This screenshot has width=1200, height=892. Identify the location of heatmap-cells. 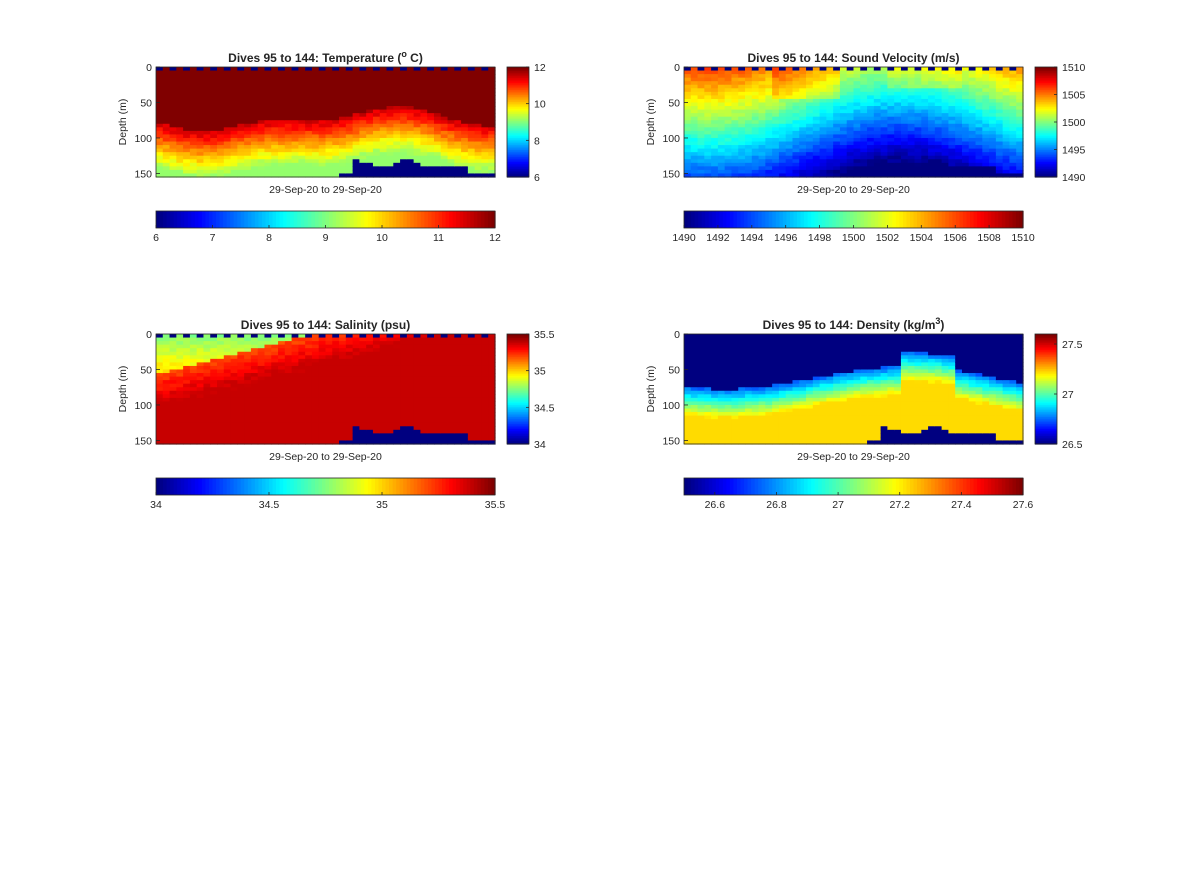
(326, 389).